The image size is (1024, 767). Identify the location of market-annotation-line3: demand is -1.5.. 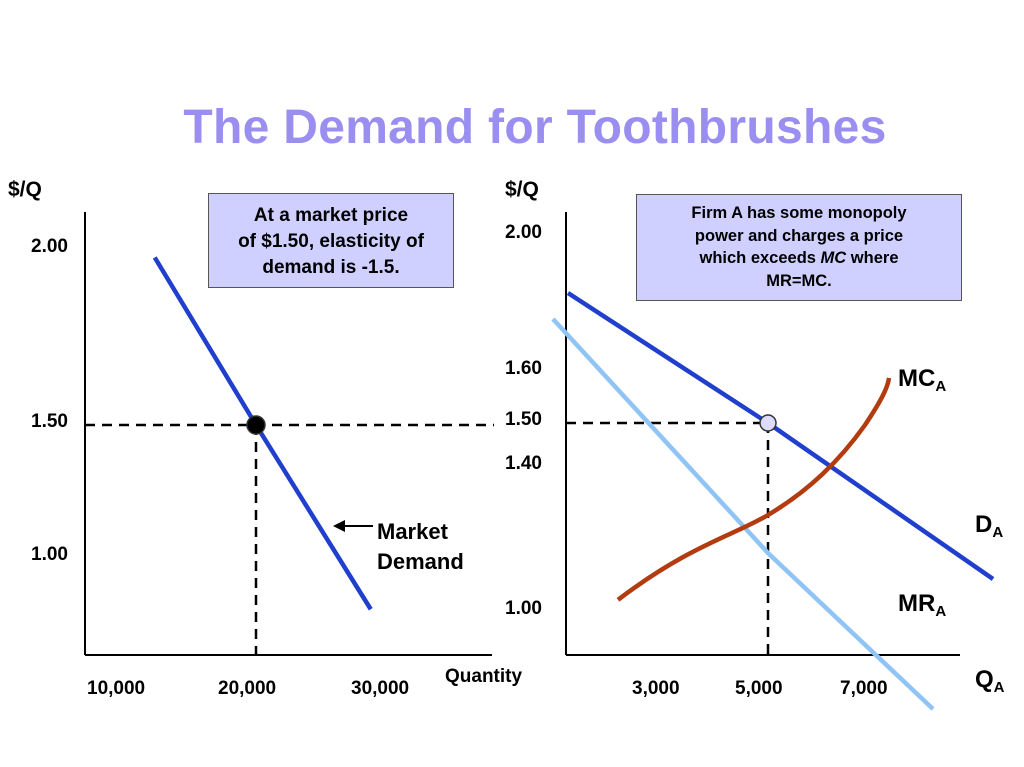
(331, 267).